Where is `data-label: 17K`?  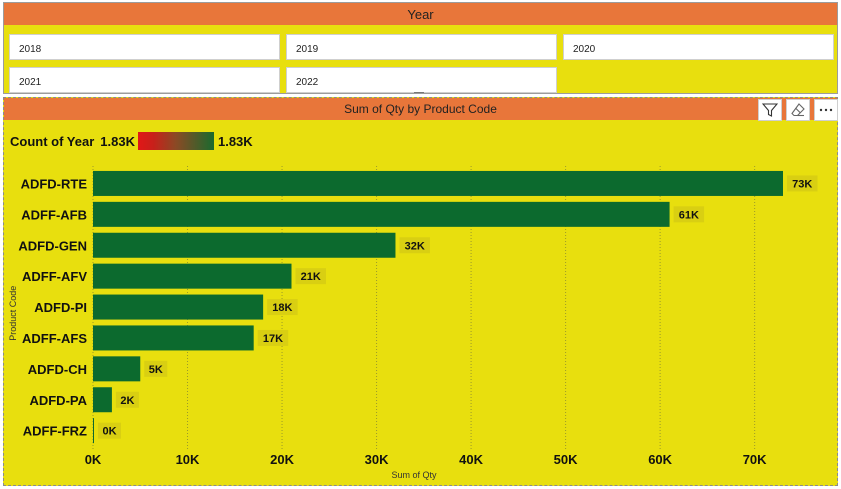
data-label: 17K is located at coordinates (273, 339).